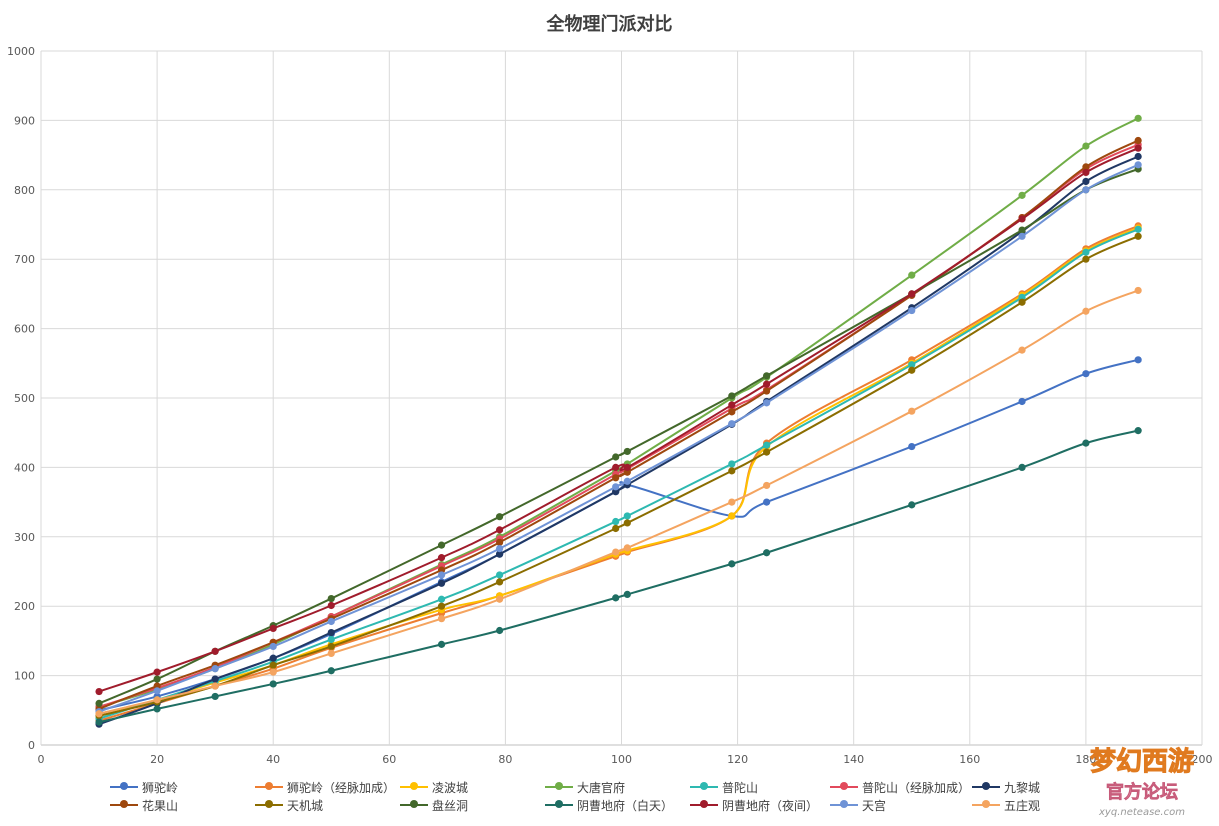 This screenshot has width=1219, height=826. Describe the element at coordinates (24, 398) in the screenshot. I see `y-tick-label: 500` at that location.